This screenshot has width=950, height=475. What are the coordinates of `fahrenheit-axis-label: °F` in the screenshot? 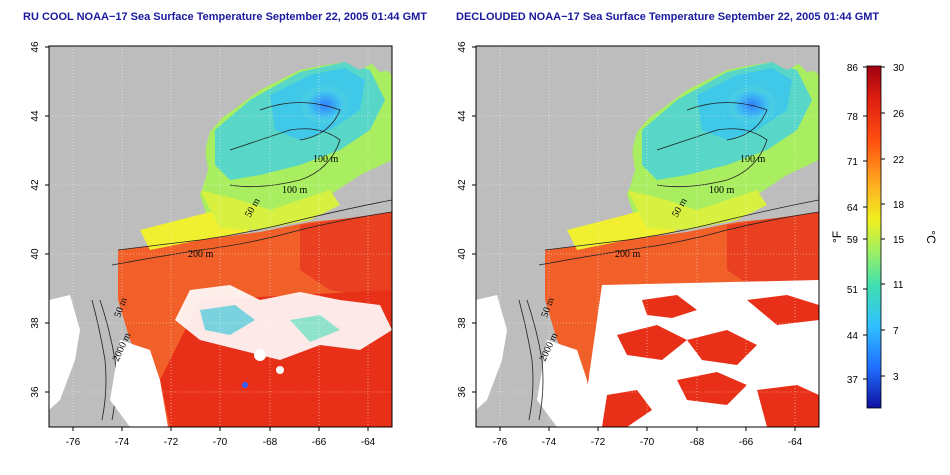 It's located at (837, 237).